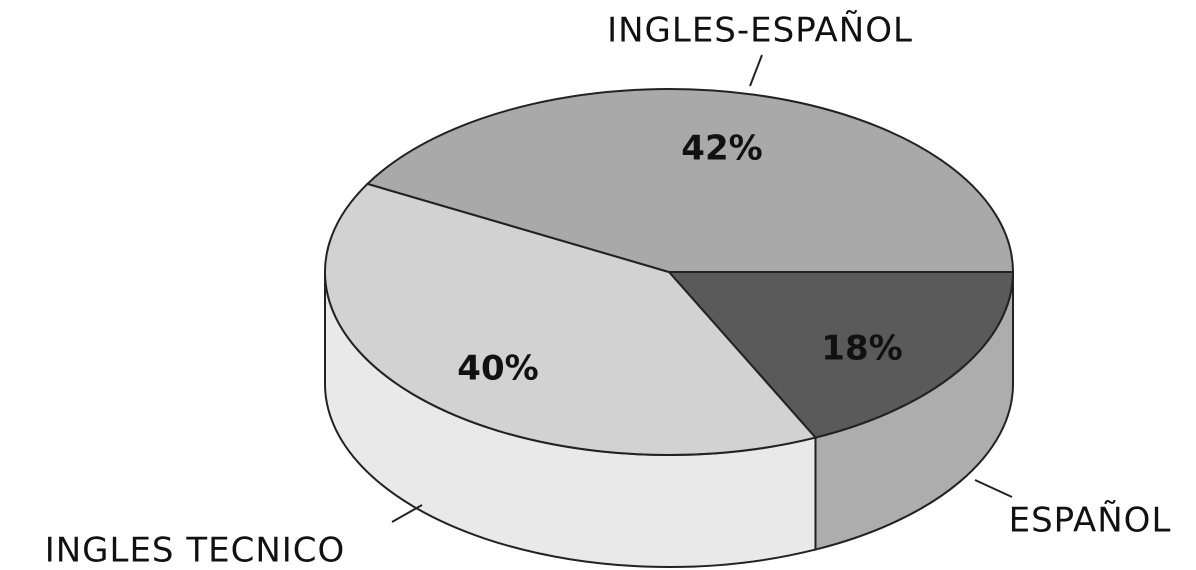  Describe the element at coordinates (195, 550) in the screenshot. I see `category-label: INGLES TECNICO` at that location.